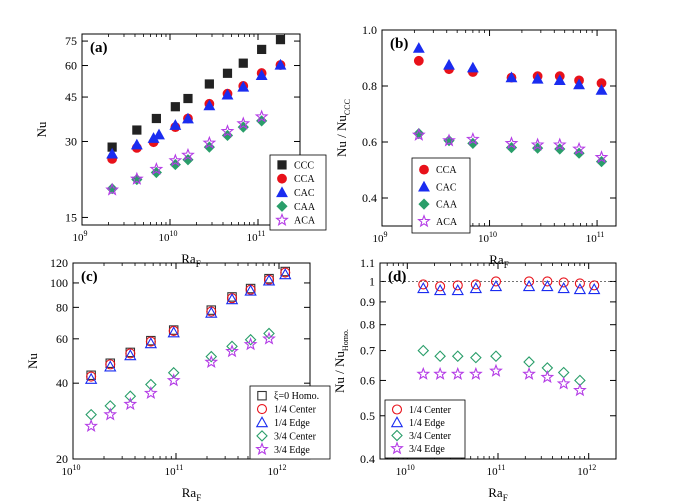 The image size is (690, 501). What do you see at coordinates (367, 351) in the screenshot?
I see `y-tick-label: 0.7` at bounding box center [367, 351].